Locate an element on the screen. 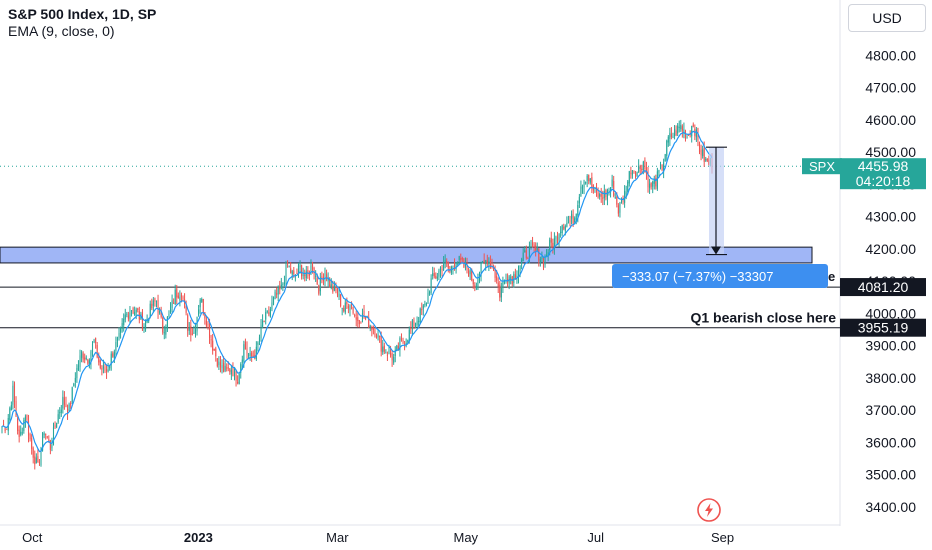 The height and width of the screenshot is (550, 932). price-tick-label: 4000.00 is located at coordinates (890, 313).